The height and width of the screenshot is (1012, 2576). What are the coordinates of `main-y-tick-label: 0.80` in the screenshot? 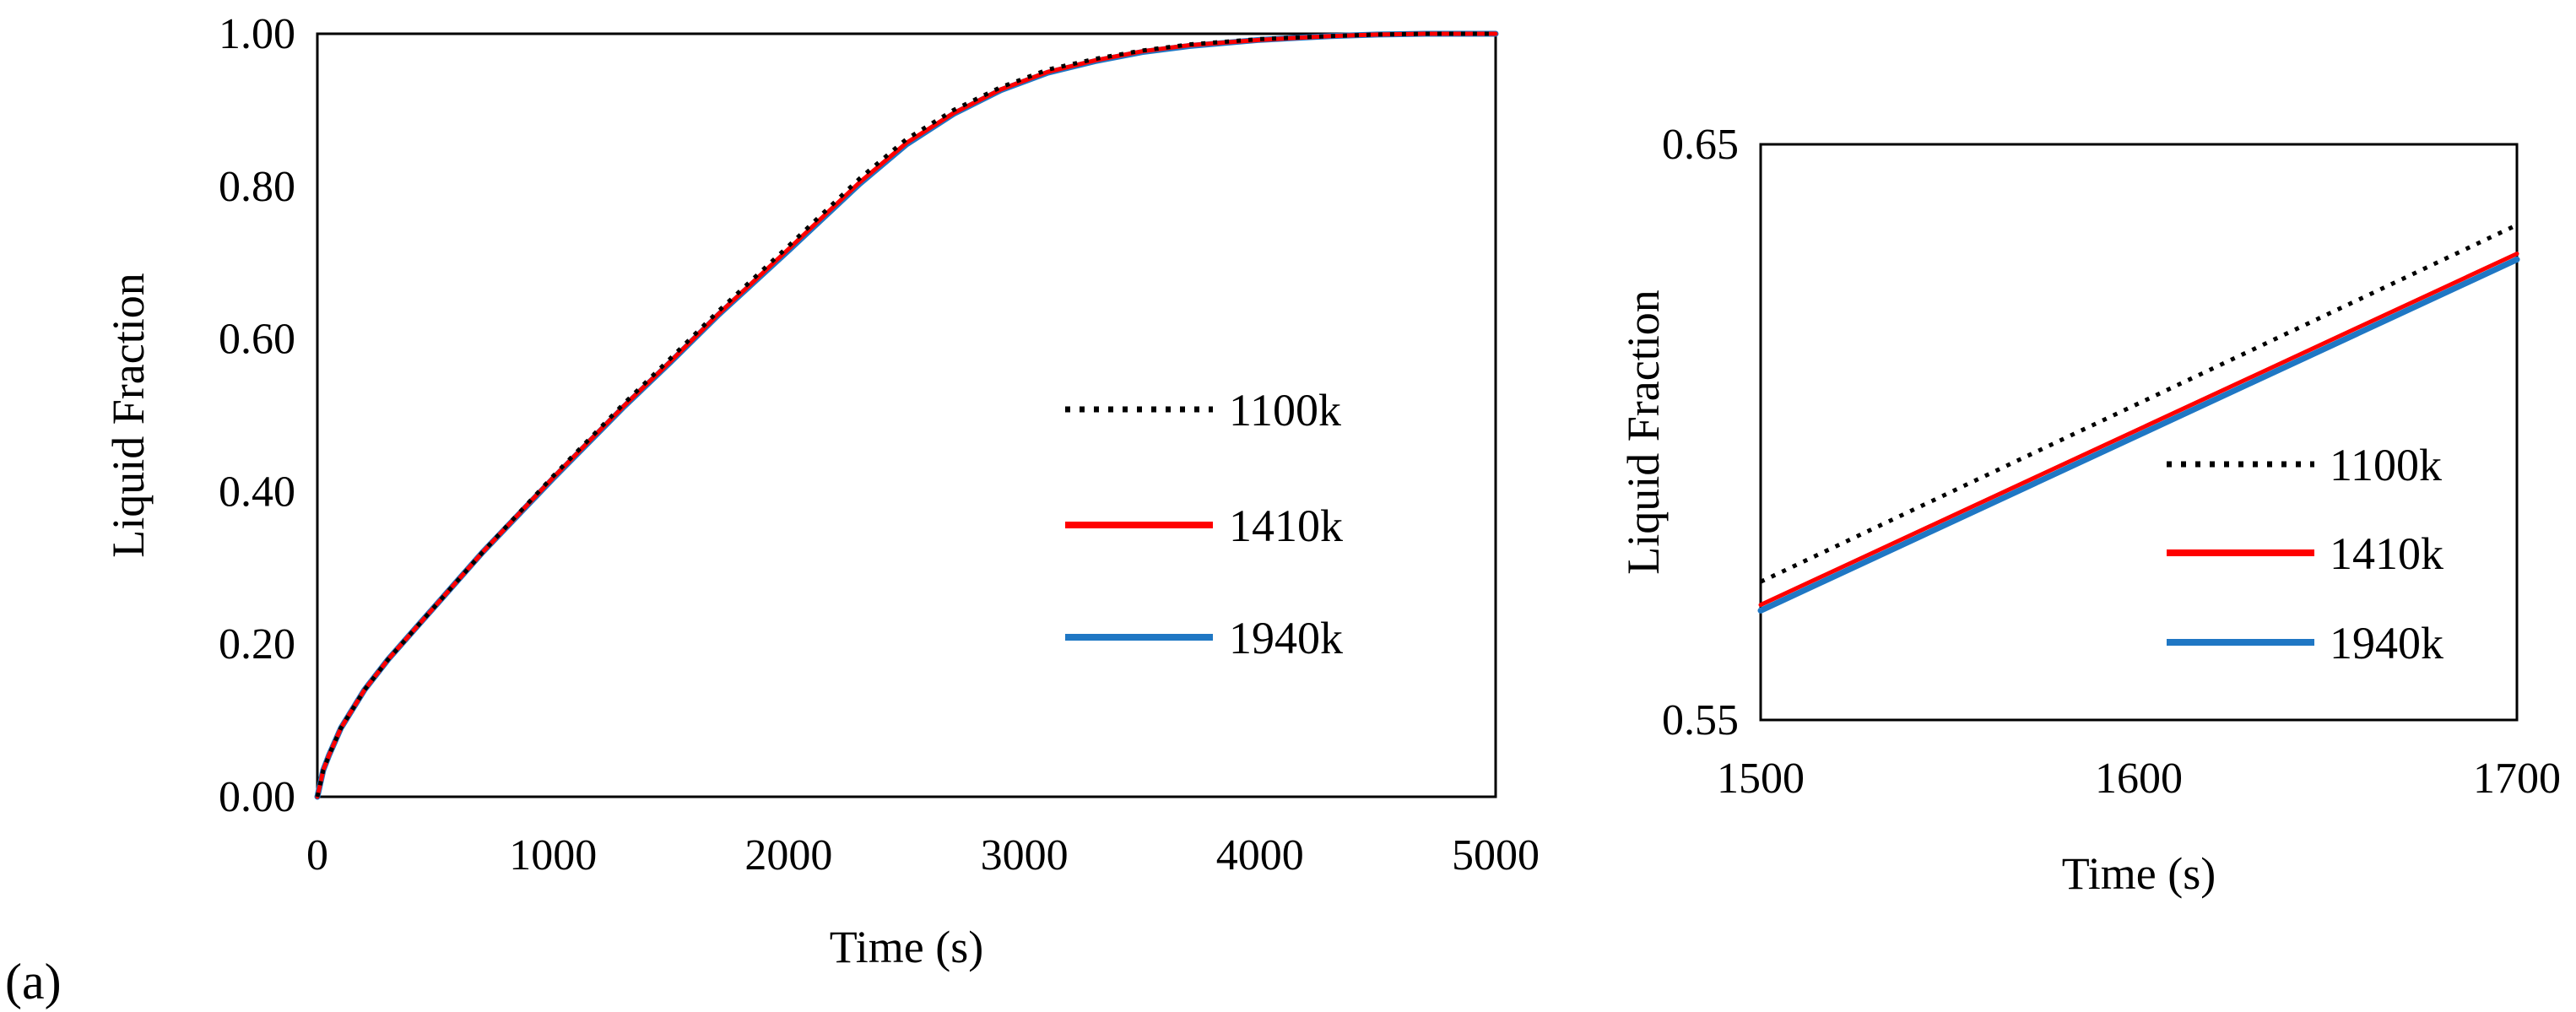 It's located at (257, 187).